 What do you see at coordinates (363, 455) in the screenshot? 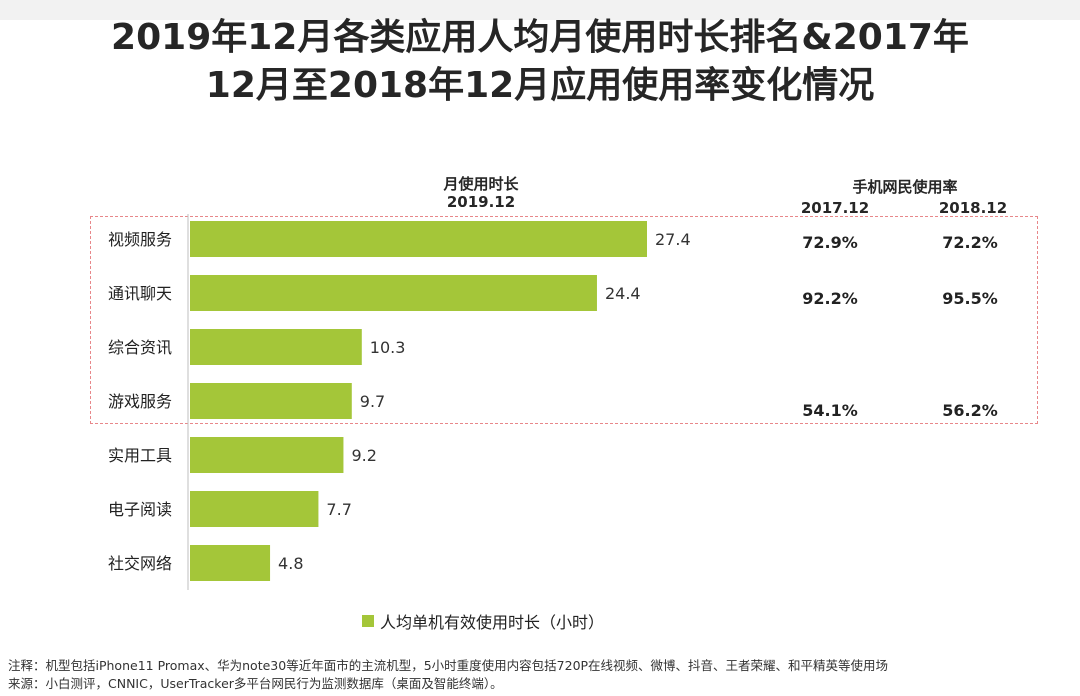
I see `value-label-4: 9.2` at bounding box center [363, 455].